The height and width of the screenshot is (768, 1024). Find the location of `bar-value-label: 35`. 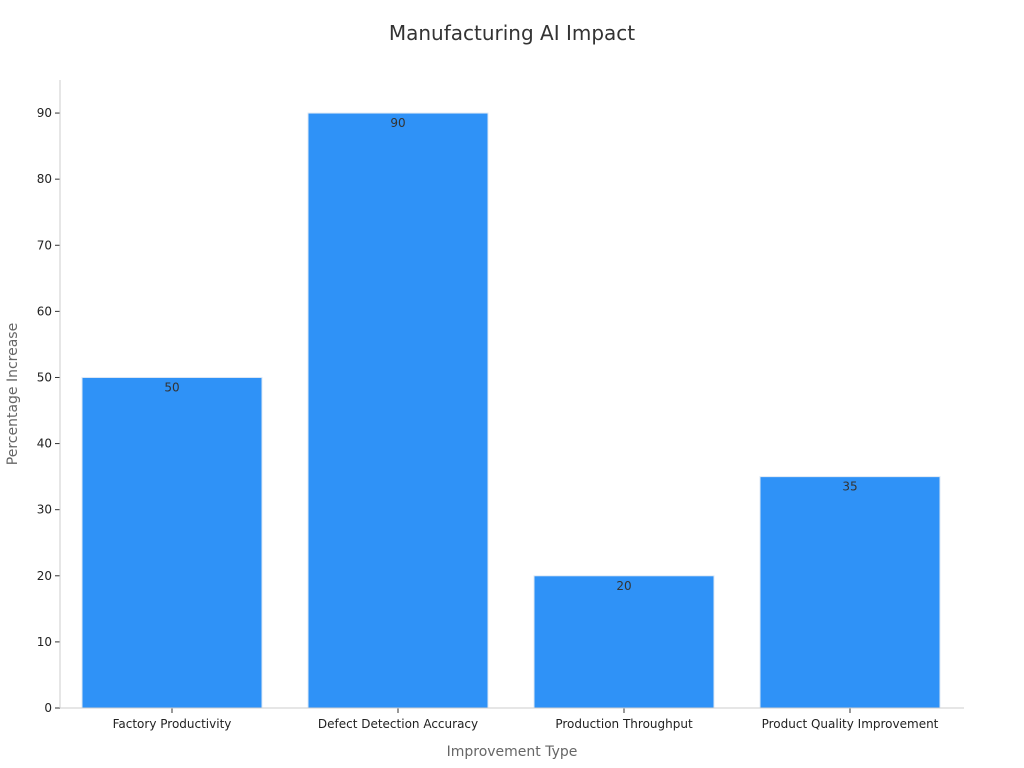

bar-value-label: 35 is located at coordinates (849, 487).